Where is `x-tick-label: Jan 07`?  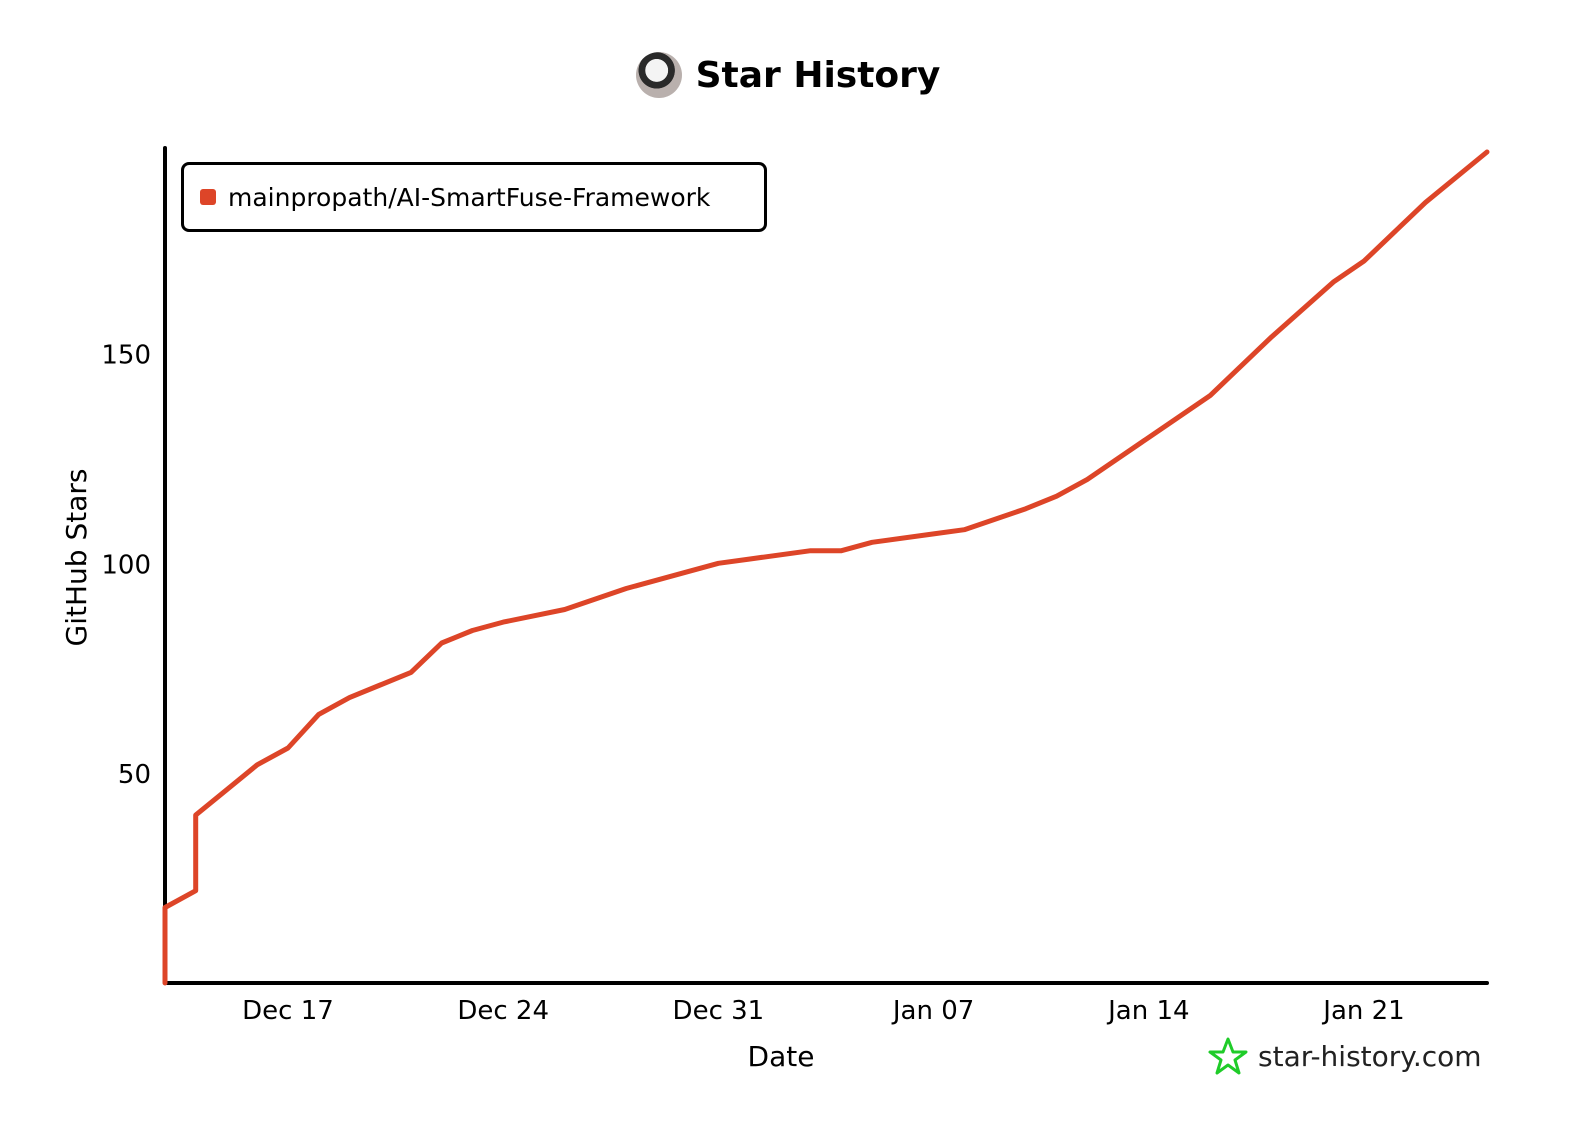
x-tick-label: Jan 07 is located at coordinates (932, 1011).